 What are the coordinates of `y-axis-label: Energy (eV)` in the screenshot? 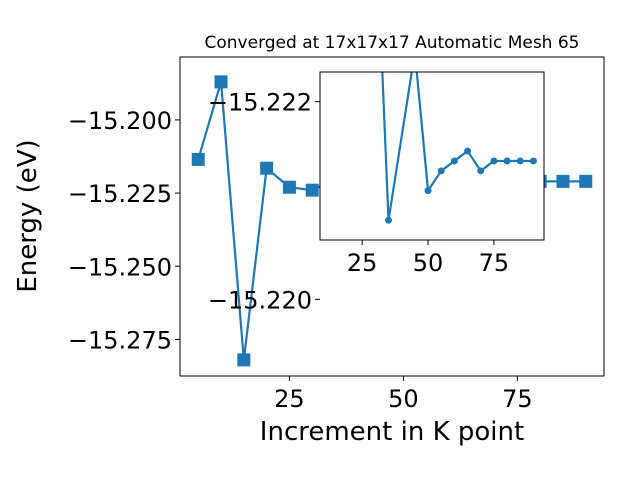 It's located at (28, 215).